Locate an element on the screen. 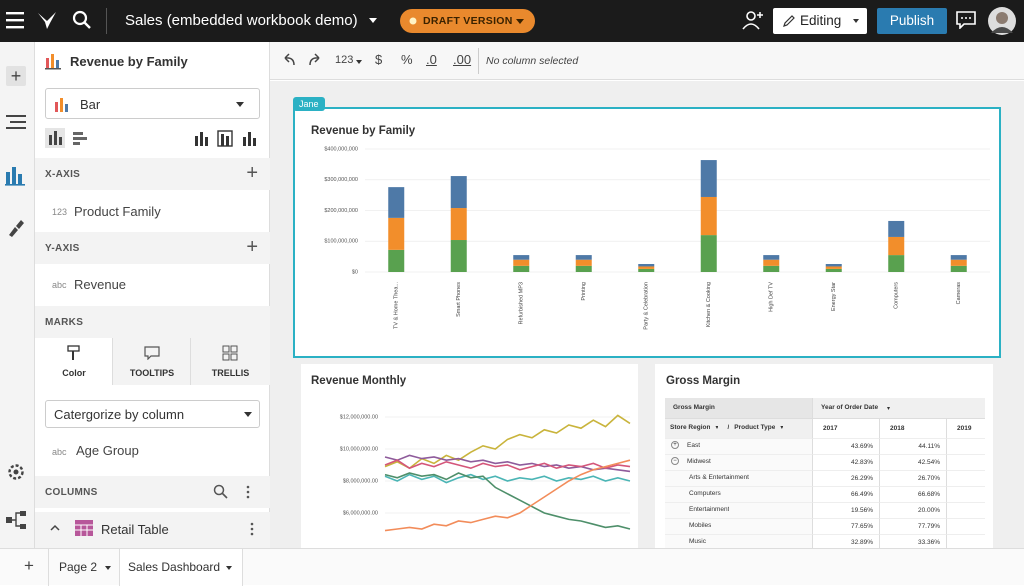 This screenshot has height=586, width=1024. x-tick-label: Refurbished MP3 is located at coordinates (522, 303).